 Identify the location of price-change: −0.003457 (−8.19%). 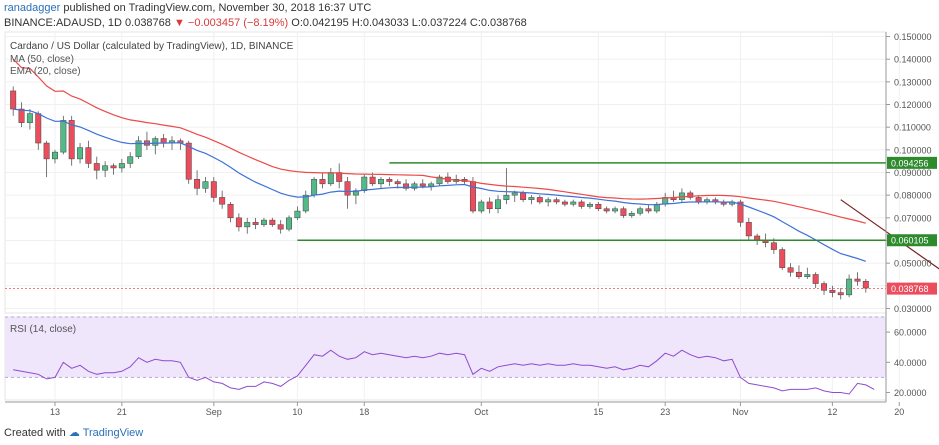
(238, 23).